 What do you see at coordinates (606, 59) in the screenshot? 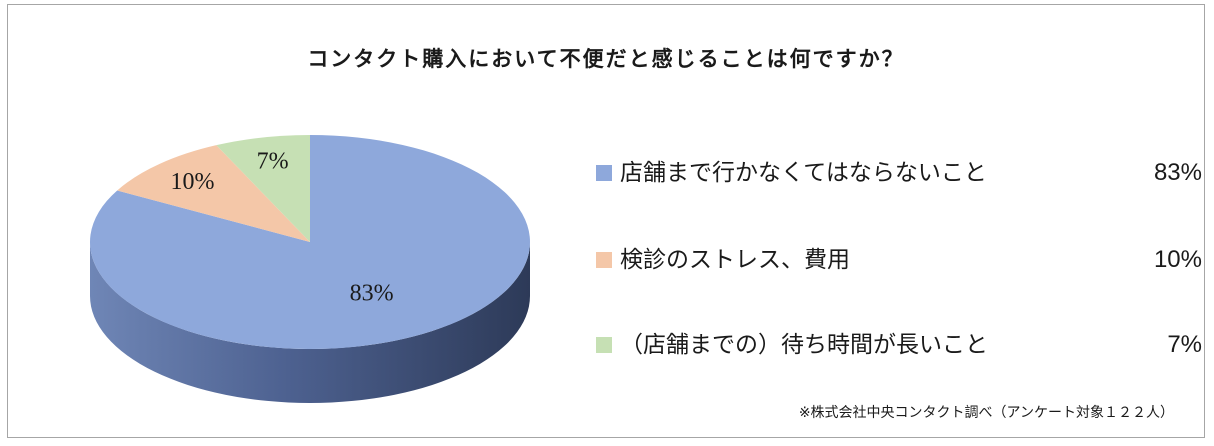
I see `chart-title: コンタクト購入において不便だと感じることは何ですか？` at bounding box center [606, 59].